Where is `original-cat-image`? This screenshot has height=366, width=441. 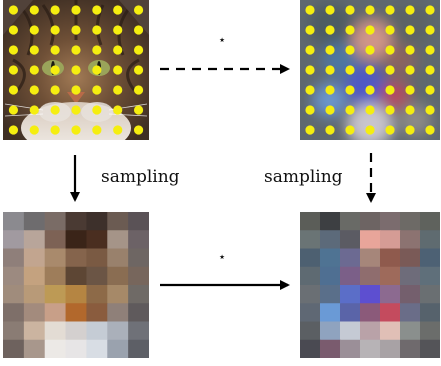 original-cat-image is located at coordinates (76, 70).